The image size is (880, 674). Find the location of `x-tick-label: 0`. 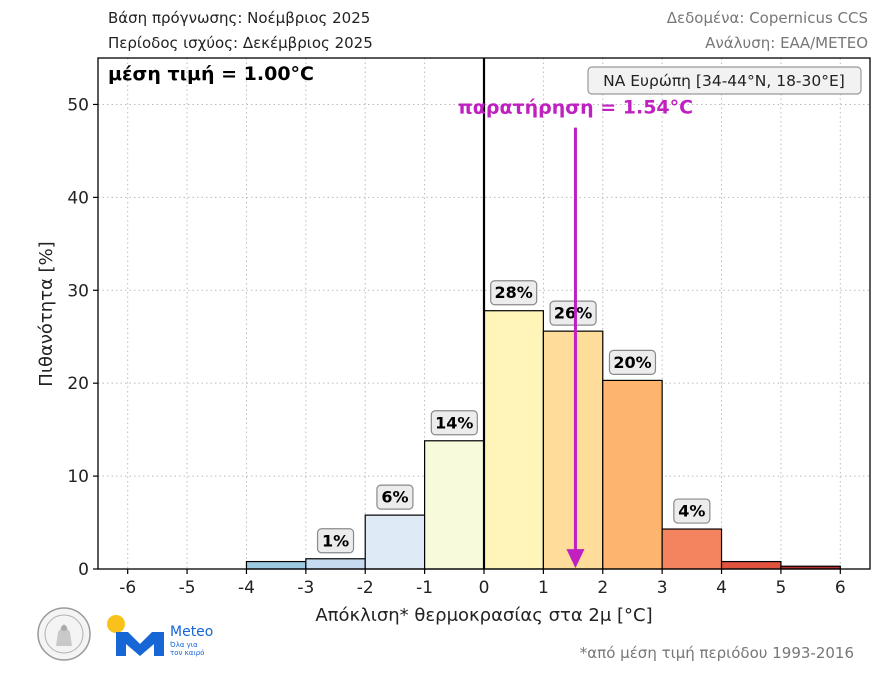

x-tick-label: 0 is located at coordinates (484, 588).